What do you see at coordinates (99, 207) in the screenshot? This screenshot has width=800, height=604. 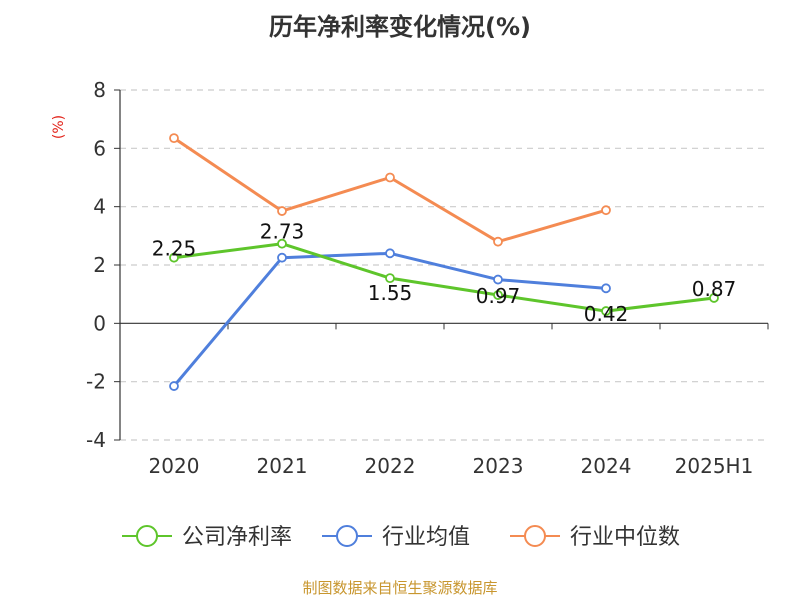 I see `y-tick-label: 4` at bounding box center [99, 207].